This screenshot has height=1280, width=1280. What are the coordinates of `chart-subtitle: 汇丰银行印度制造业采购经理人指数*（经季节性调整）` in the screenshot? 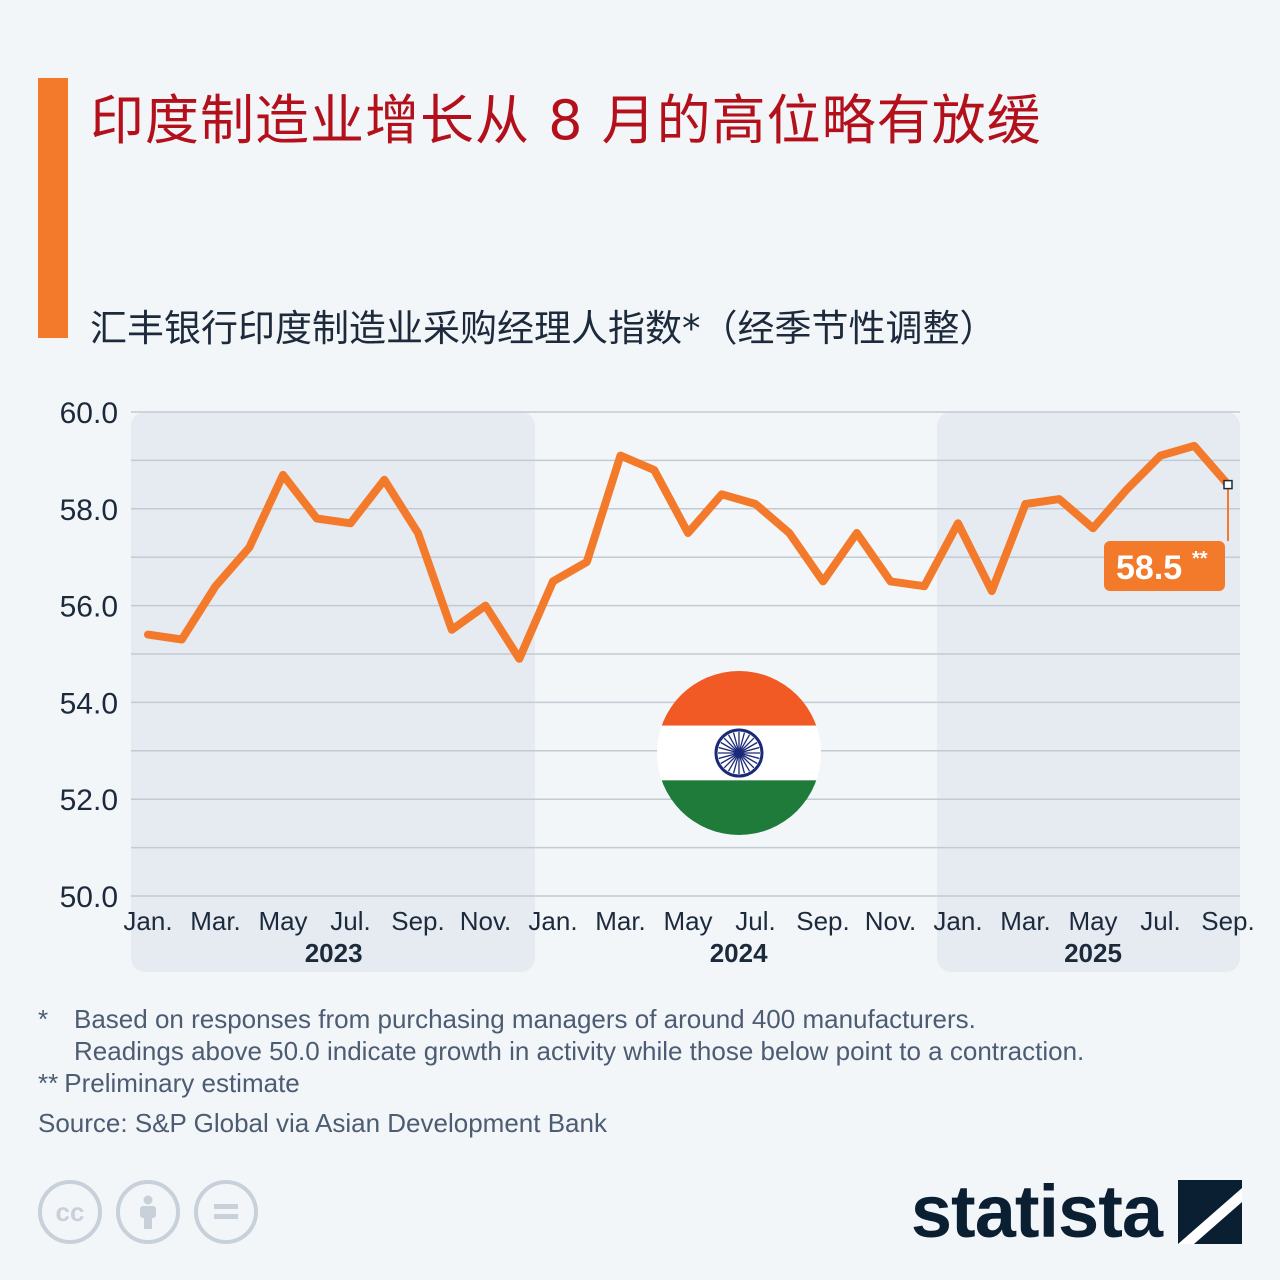 It's located at (543, 328).